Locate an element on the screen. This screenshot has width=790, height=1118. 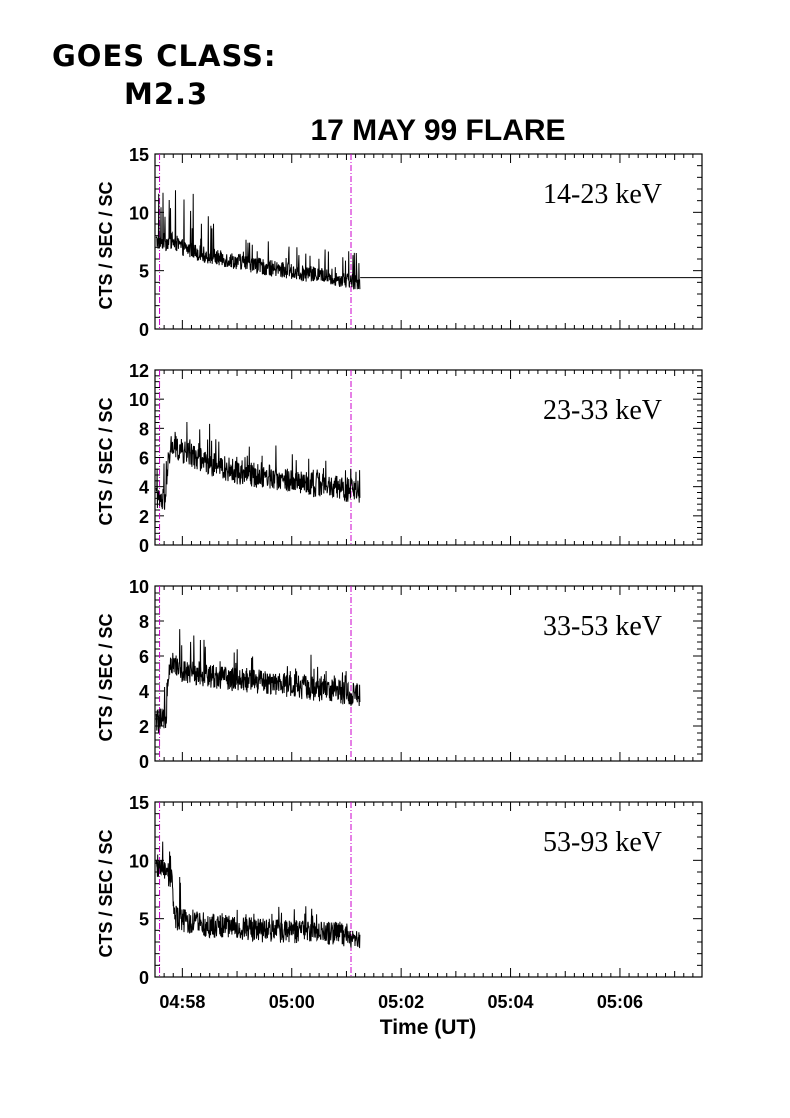
panel-2: 0 2 4 6 8 10 12 CTS / SEC / SC 23-33 keV is located at coordinates (399, 458).